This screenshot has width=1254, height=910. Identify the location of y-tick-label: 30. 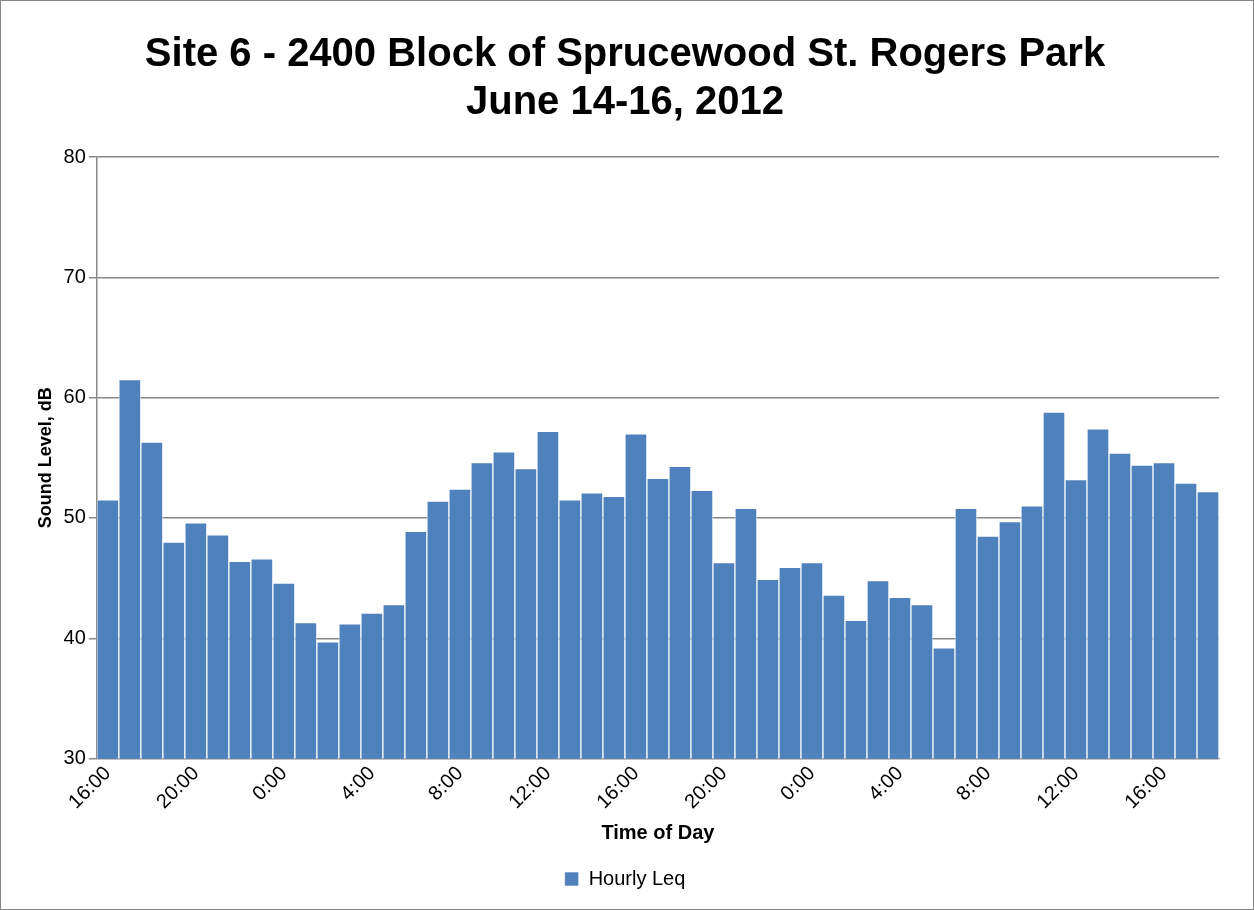
(74, 757).